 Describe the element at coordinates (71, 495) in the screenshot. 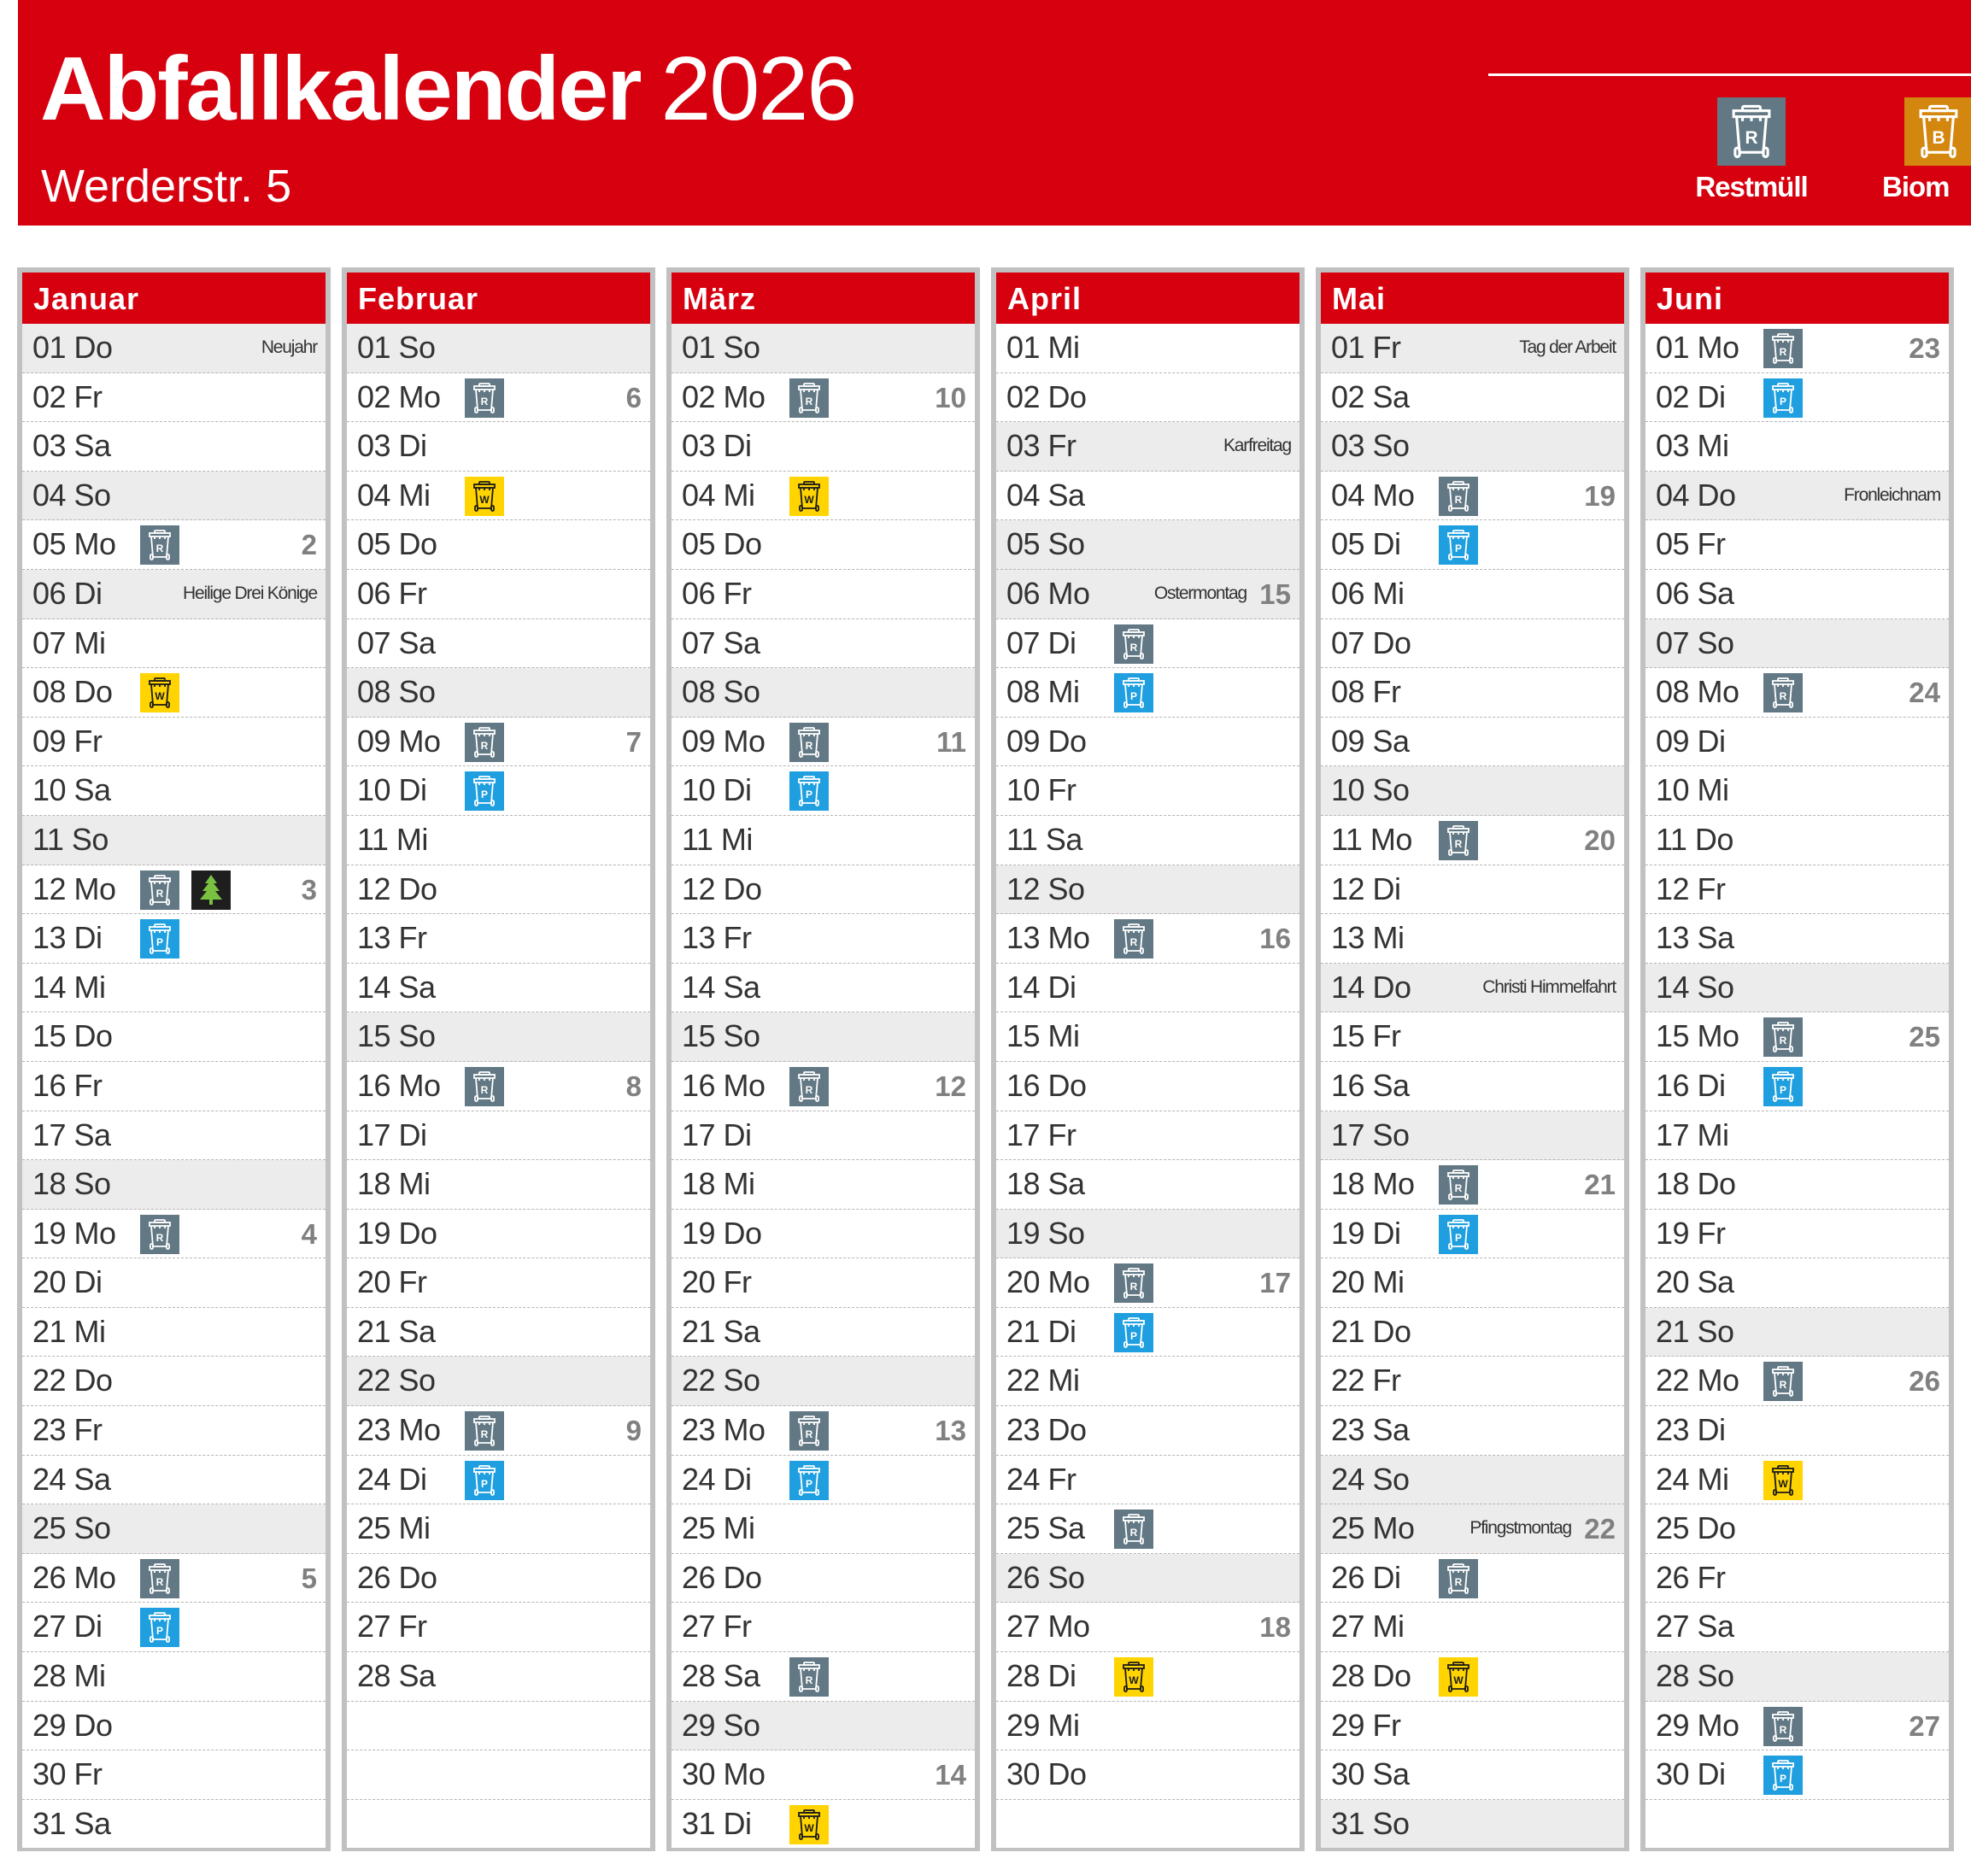

I see `day-label: 04 So` at that location.